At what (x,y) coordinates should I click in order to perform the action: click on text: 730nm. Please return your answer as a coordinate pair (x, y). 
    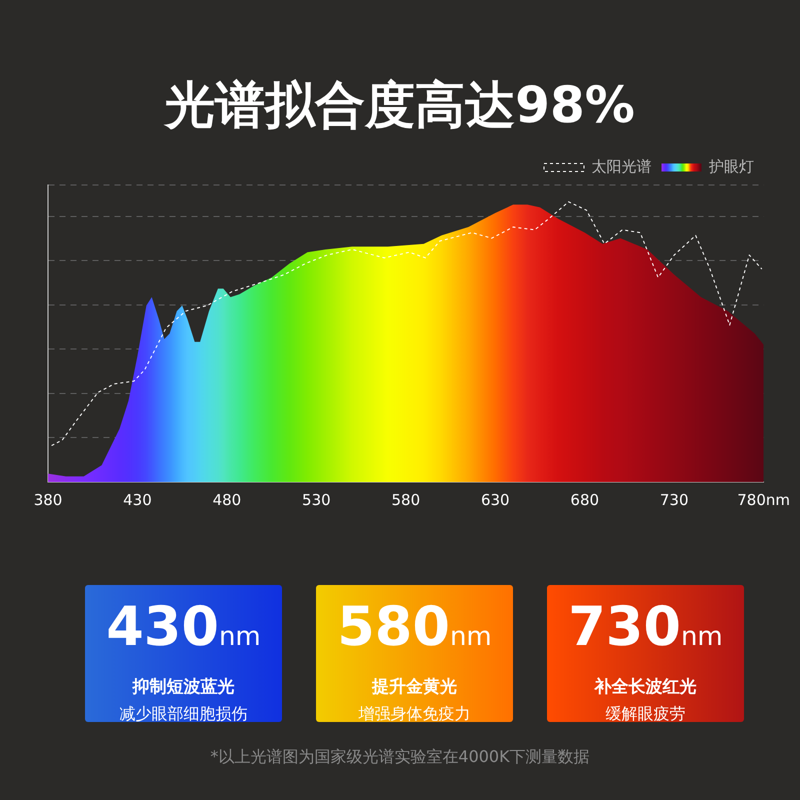
    Looking at the image, I should click on (645, 627).